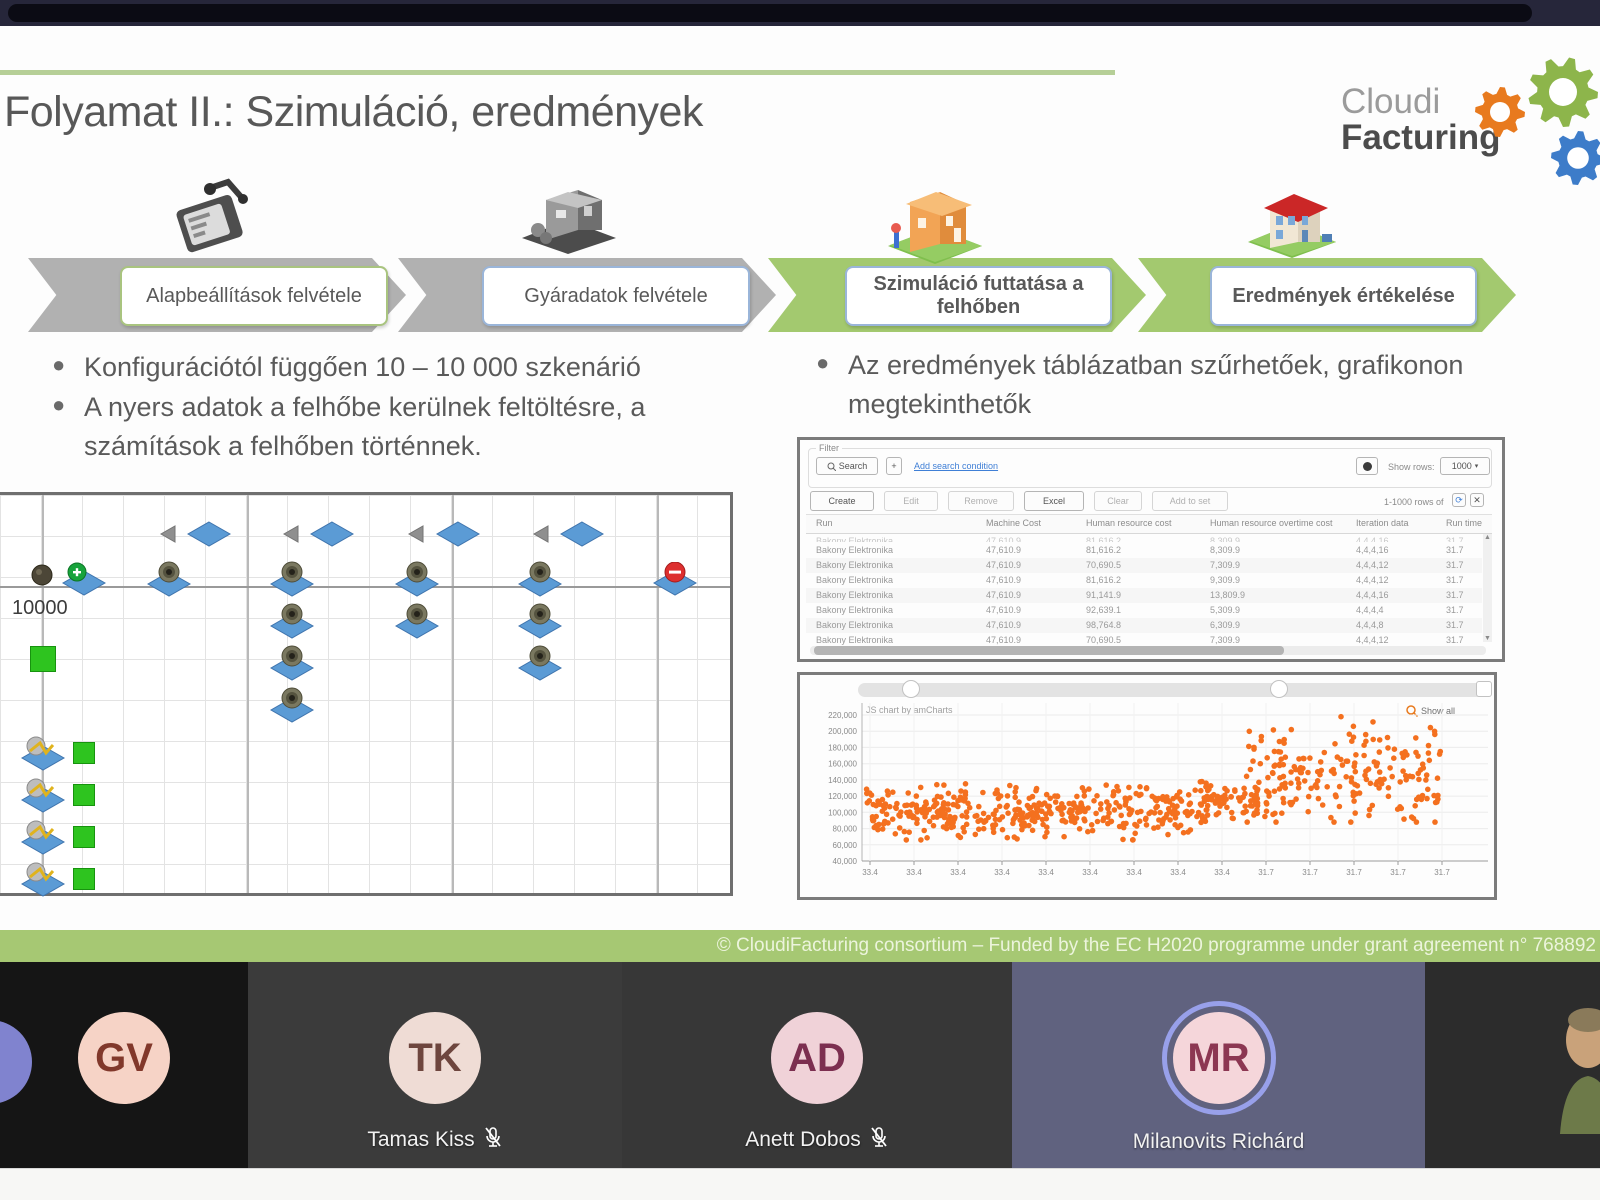 The width and height of the screenshot is (1600, 1200). What do you see at coordinates (1271, 523) in the screenshot?
I see `column-header: Human resource overtime cost` at bounding box center [1271, 523].